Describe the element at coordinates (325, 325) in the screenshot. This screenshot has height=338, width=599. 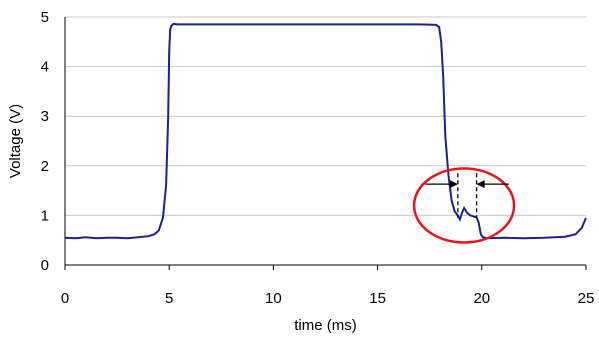
I see `x-axis-label: time (ms)` at that location.